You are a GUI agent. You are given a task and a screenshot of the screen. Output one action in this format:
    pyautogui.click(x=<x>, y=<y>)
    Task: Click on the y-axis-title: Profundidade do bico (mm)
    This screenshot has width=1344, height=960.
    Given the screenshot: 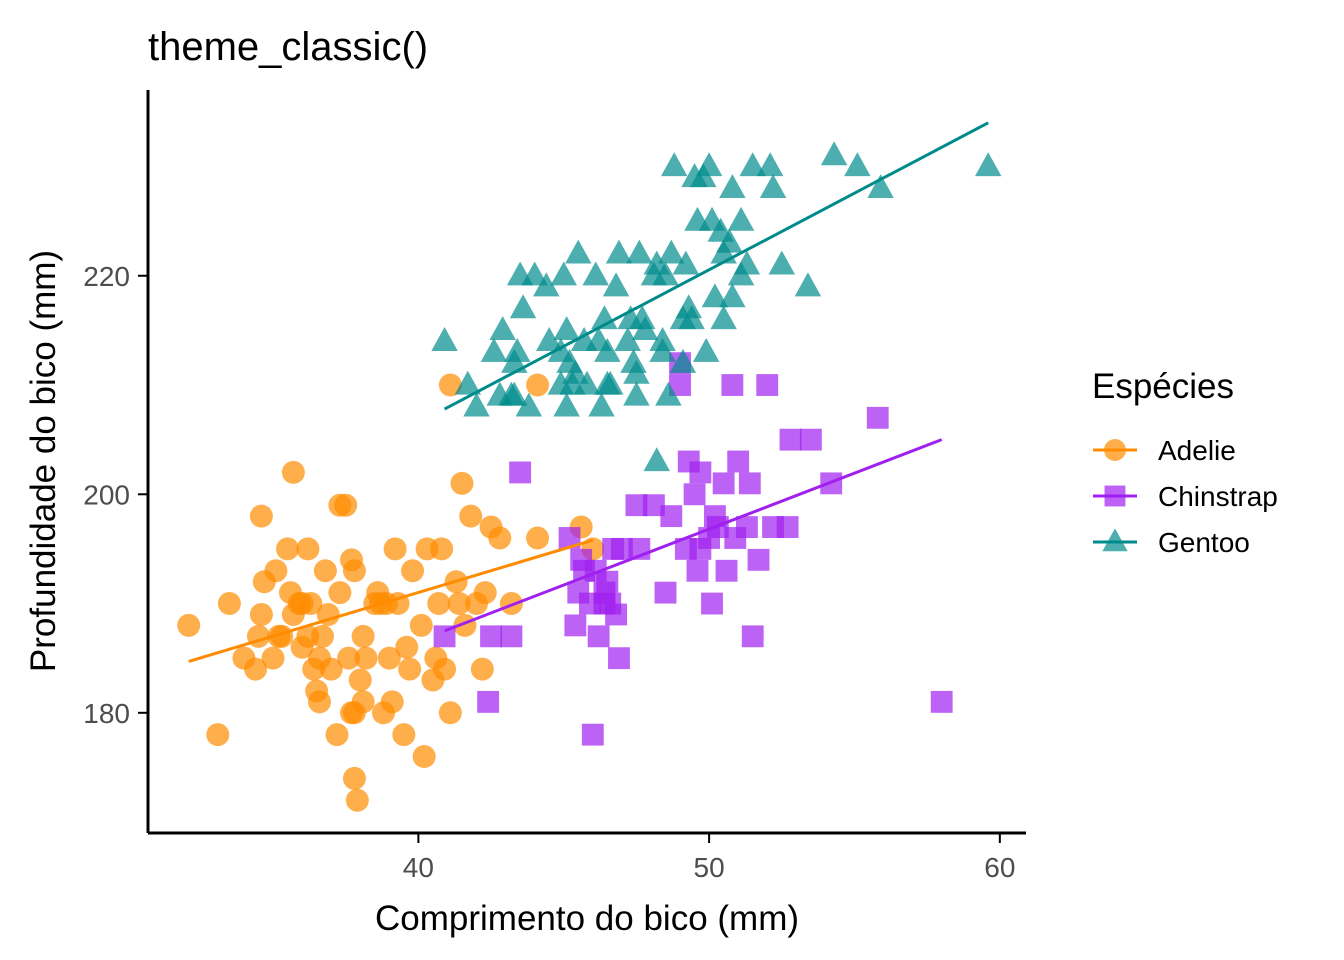 What is the action you would take?
    pyautogui.click(x=43, y=461)
    